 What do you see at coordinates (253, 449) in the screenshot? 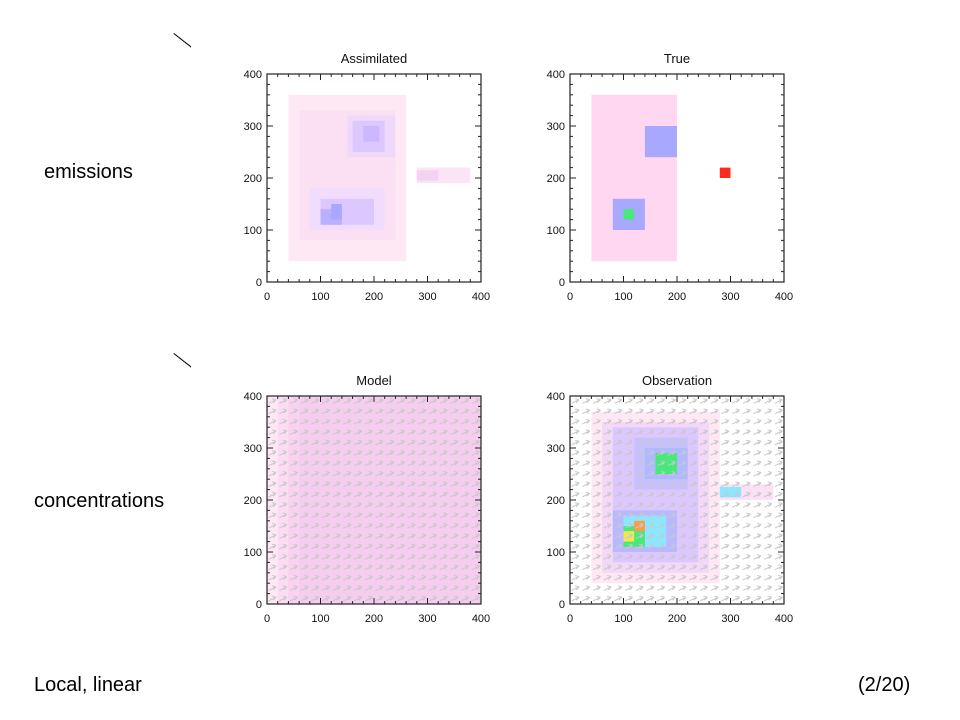
I see `y-tick-label: 300` at bounding box center [253, 449].